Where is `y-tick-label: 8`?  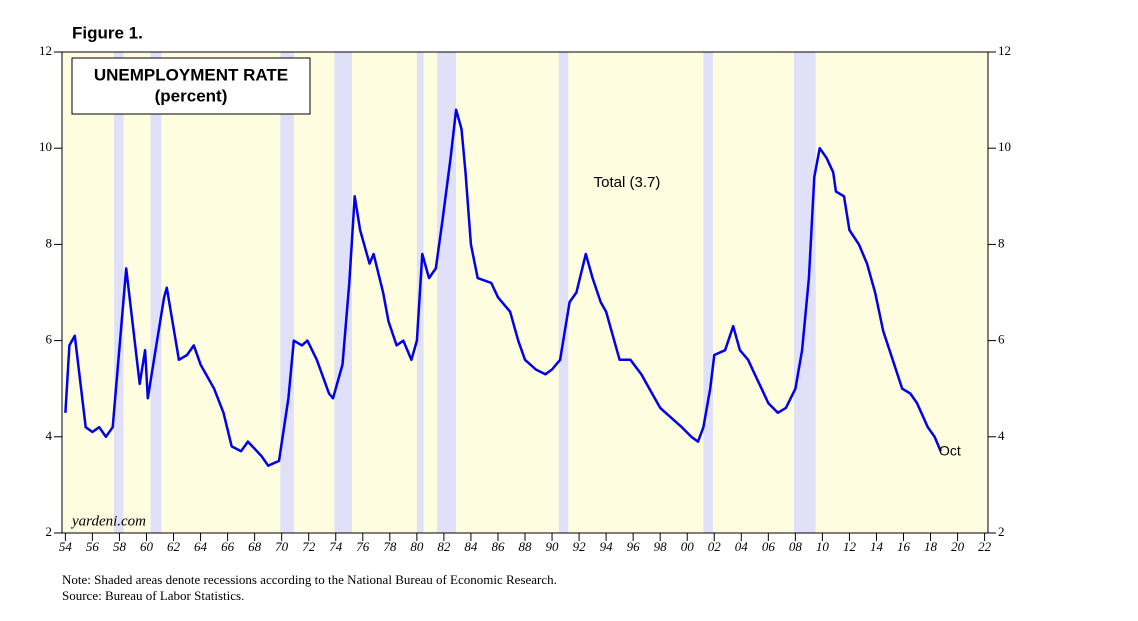 y-tick-label: 8 is located at coordinates (49, 242).